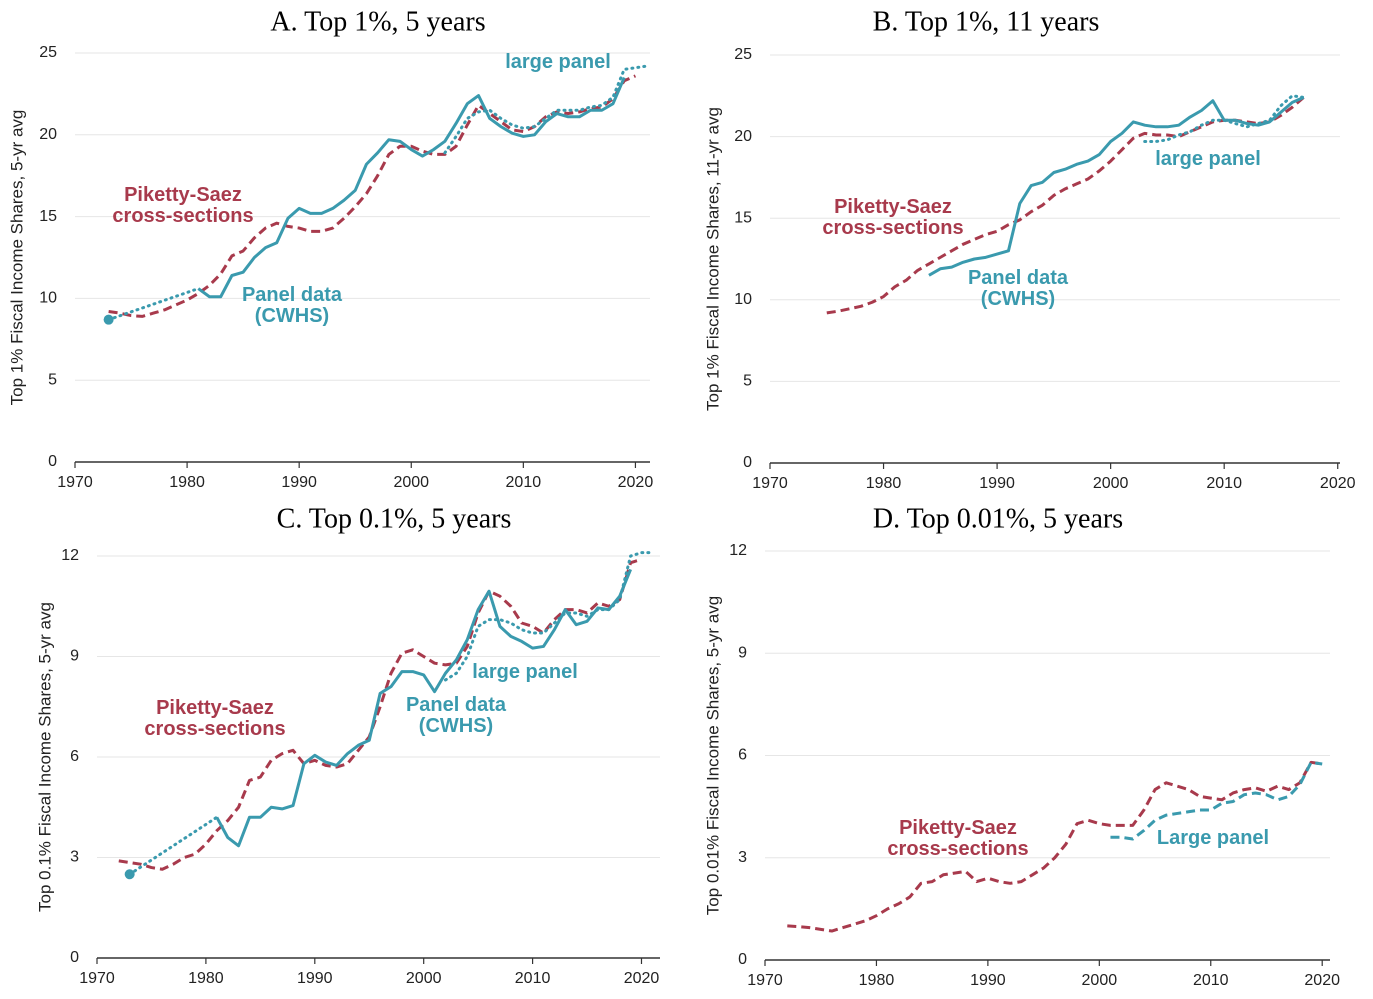  What do you see at coordinates (712, 755) in the screenshot?
I see `y-axis-label: Top 0.01% Fiscal Income Shares, 5-yr avg` at bounding box center [712, 755].